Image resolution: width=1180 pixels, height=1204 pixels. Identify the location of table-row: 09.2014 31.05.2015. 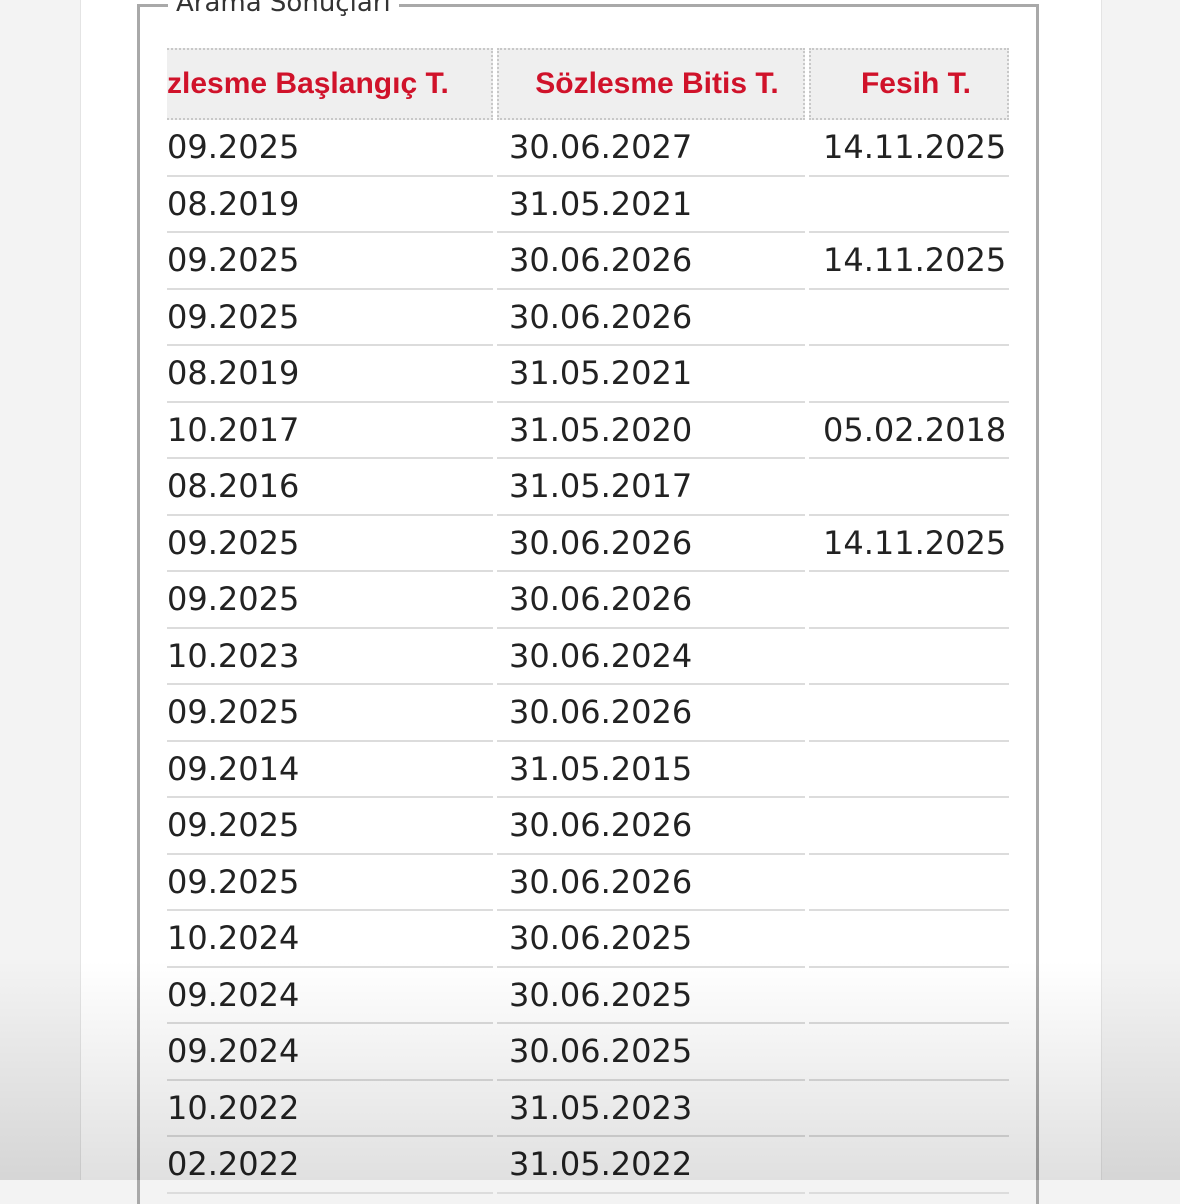
(588, 770).